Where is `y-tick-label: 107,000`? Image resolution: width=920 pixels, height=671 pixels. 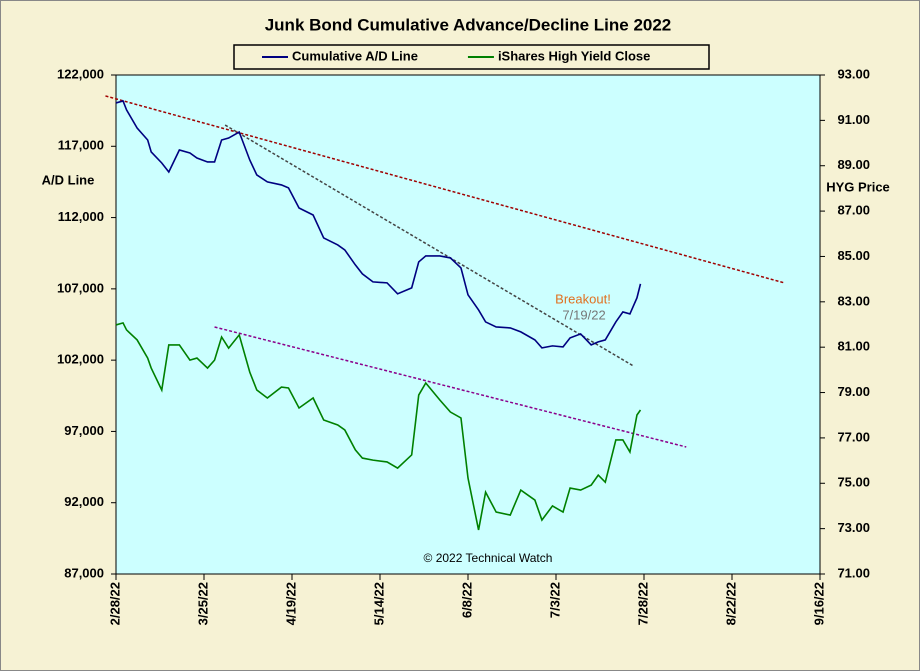
y-tick-label: 107,000 is located at coordinates (80, 287).